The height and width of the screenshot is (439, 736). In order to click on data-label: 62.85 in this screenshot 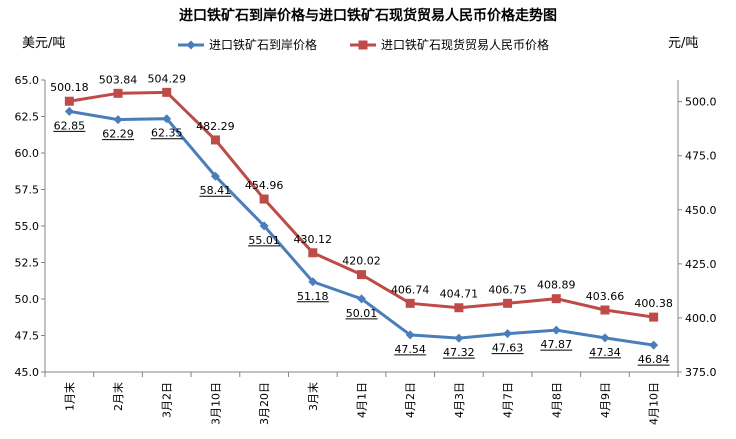, I will do `click(70, 125)`.